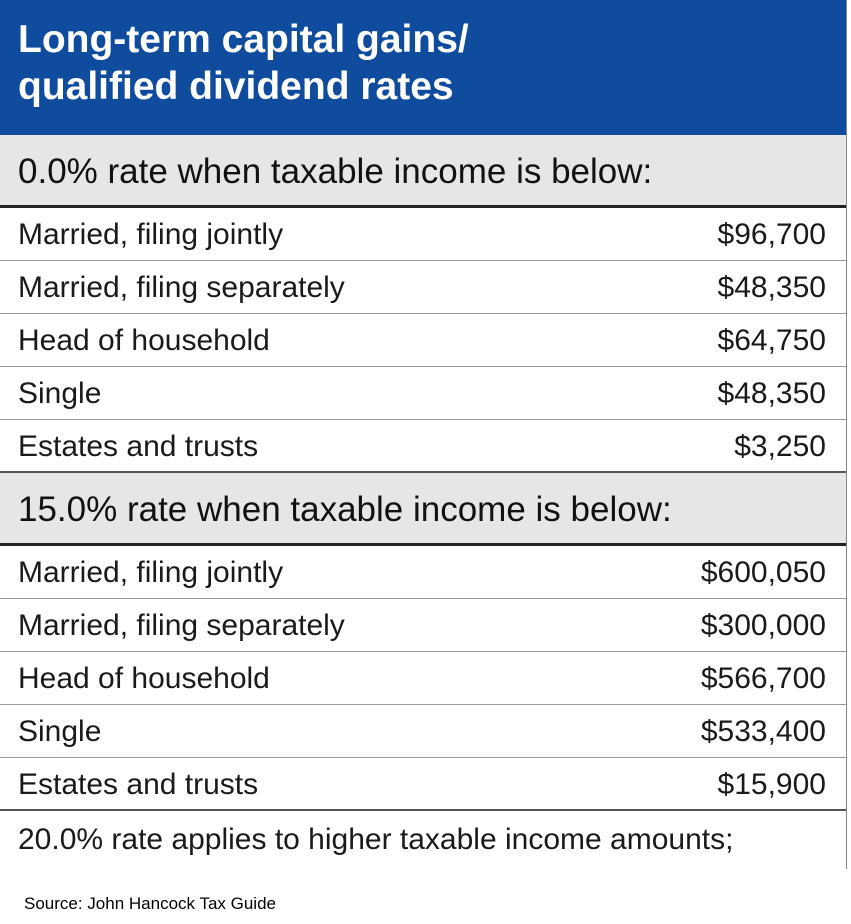 The image size is (851, 924). Describe the element at coordinates (423, 784) in the screenshot. I see `table-row: Estates and trusts $15,900` at that location.